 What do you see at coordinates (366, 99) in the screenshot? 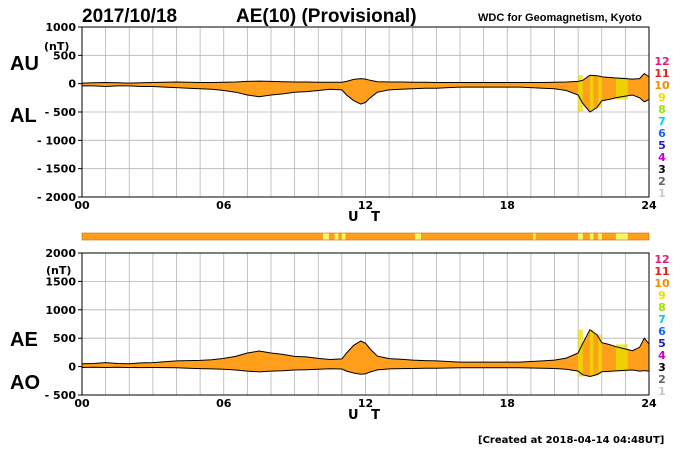
I see `series-line-al` at bounding box center [366, 99].